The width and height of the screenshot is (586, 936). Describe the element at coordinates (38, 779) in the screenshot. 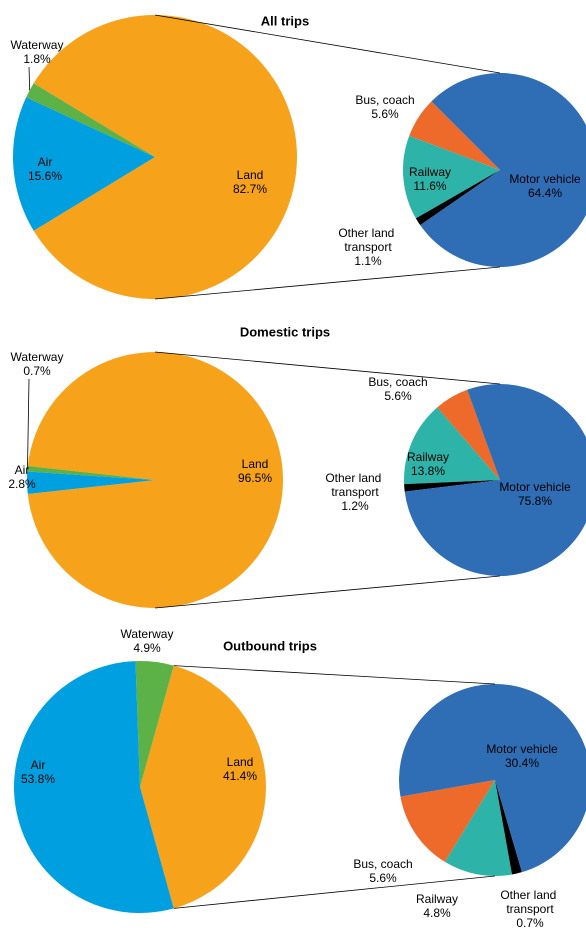

I see `slice-value: 53.8%` at that location.